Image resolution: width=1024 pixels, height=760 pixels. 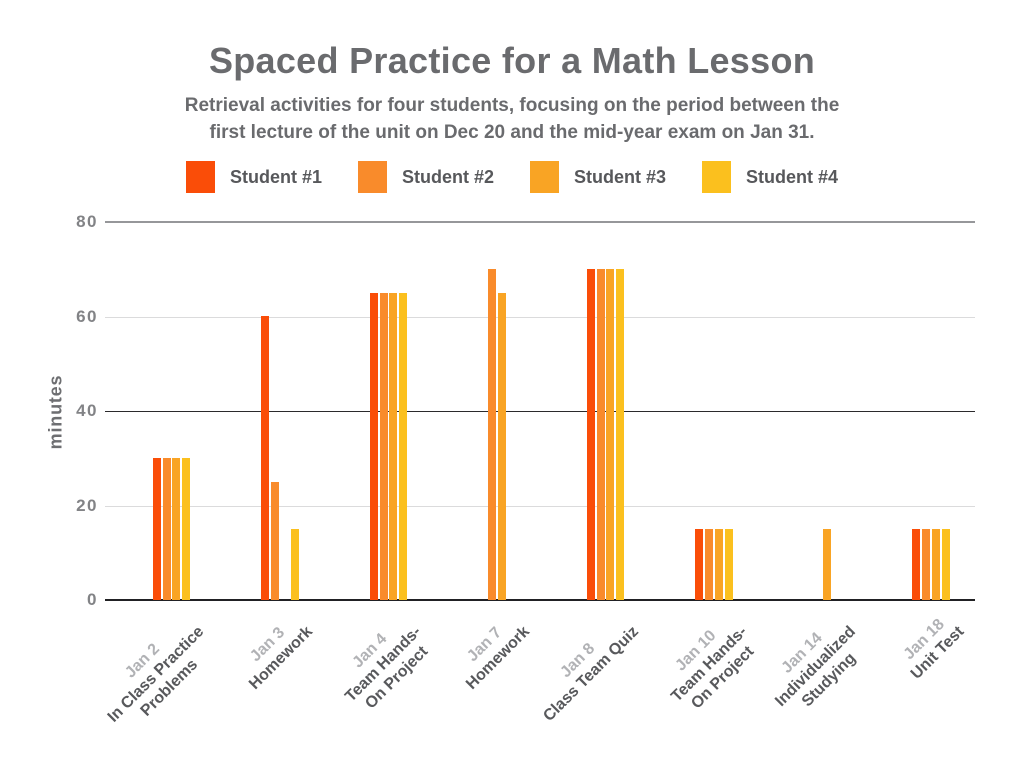 What do you see at coordinates (610, 434) in the screenshot?
I see `bar-3-Jan8` at bounding box center [610, 434].